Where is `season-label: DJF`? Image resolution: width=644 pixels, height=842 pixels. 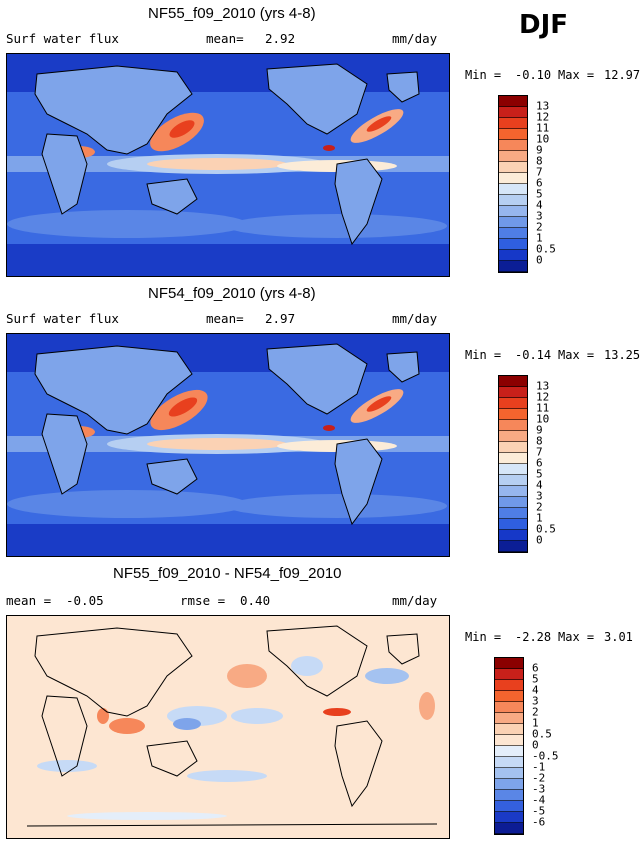
season-label: DJF is located at coordinates (544, 25).